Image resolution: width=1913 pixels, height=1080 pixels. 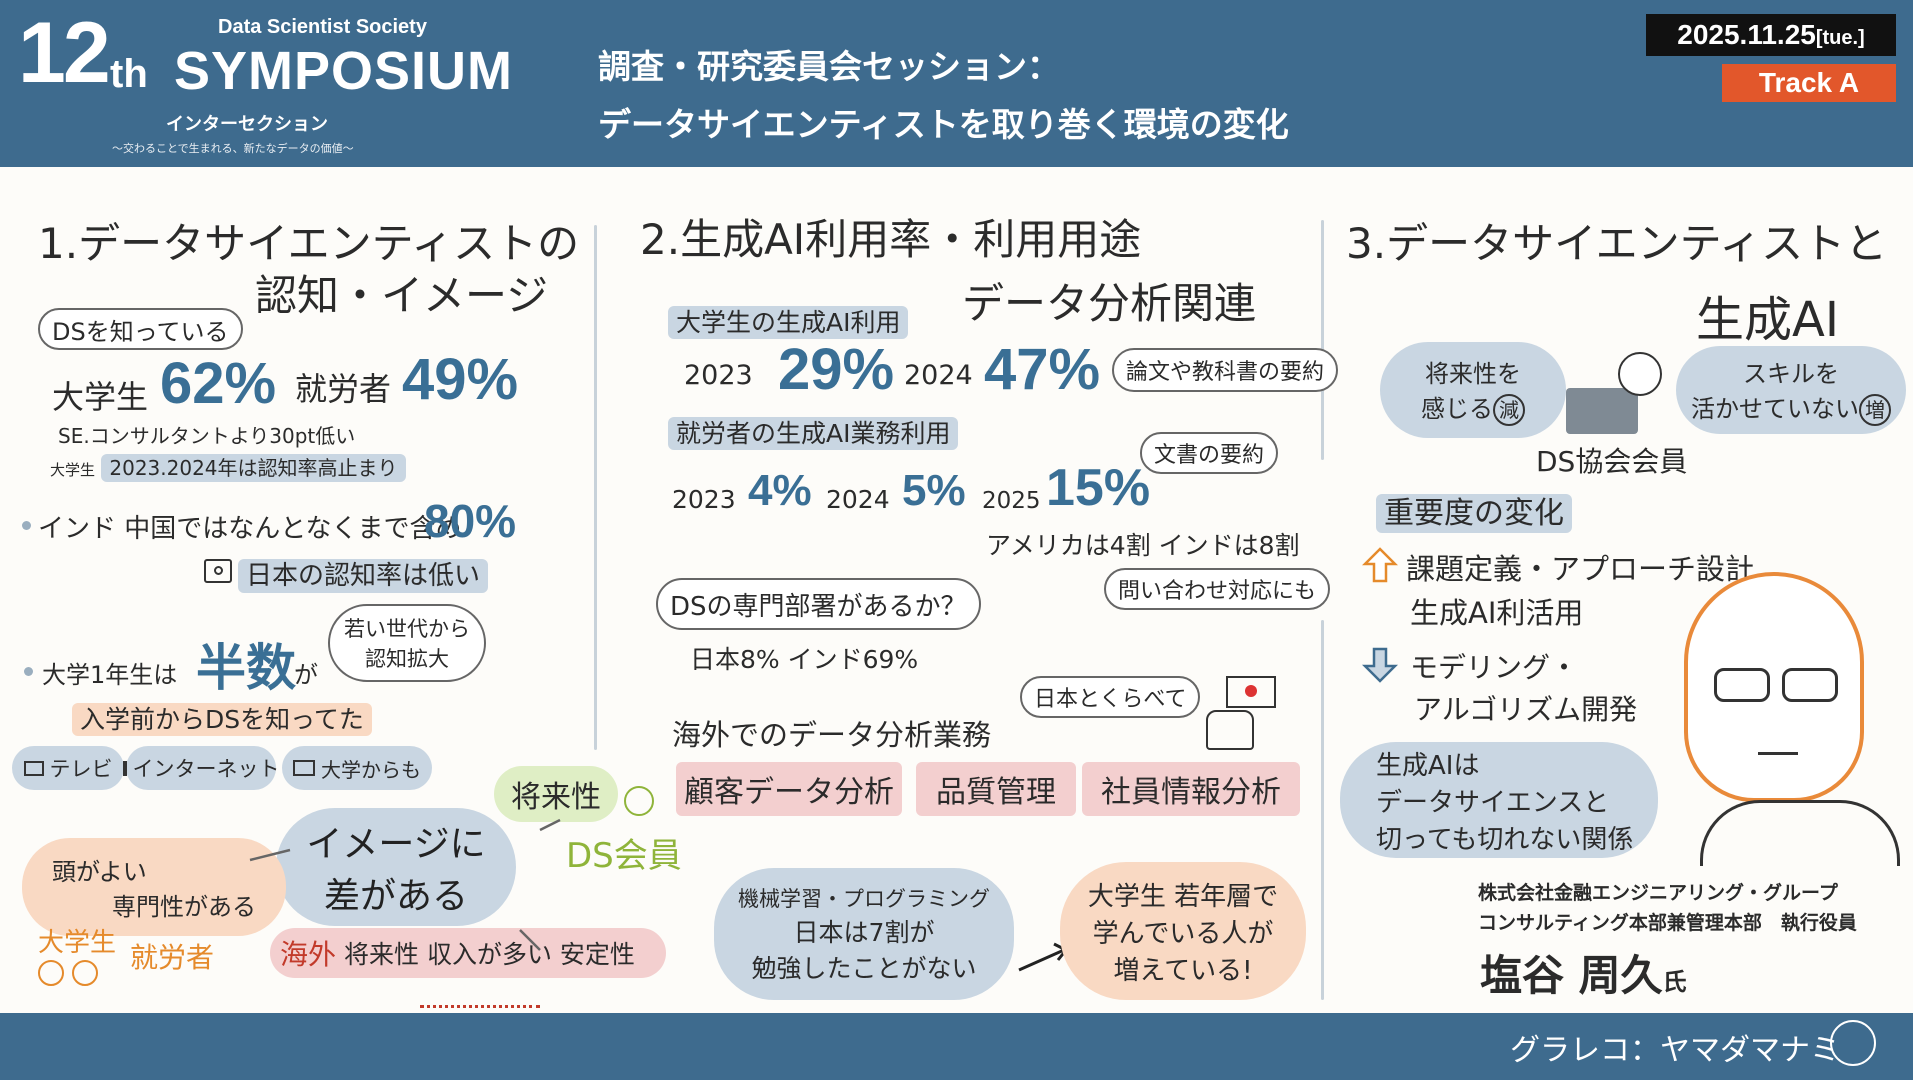 I want to click on students-2023-pct: 29%, so click(x=836, y=369).